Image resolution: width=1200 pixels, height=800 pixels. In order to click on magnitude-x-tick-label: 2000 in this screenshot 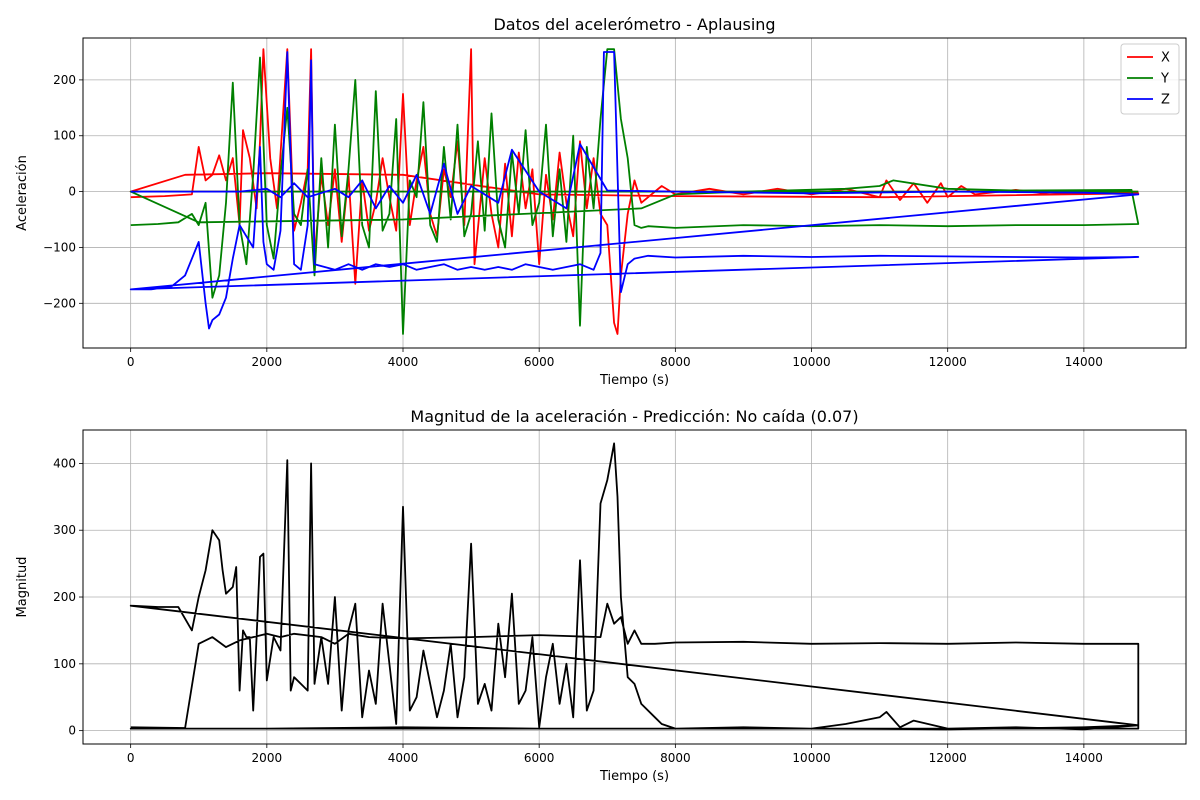, I will do `click(267, 758)`.